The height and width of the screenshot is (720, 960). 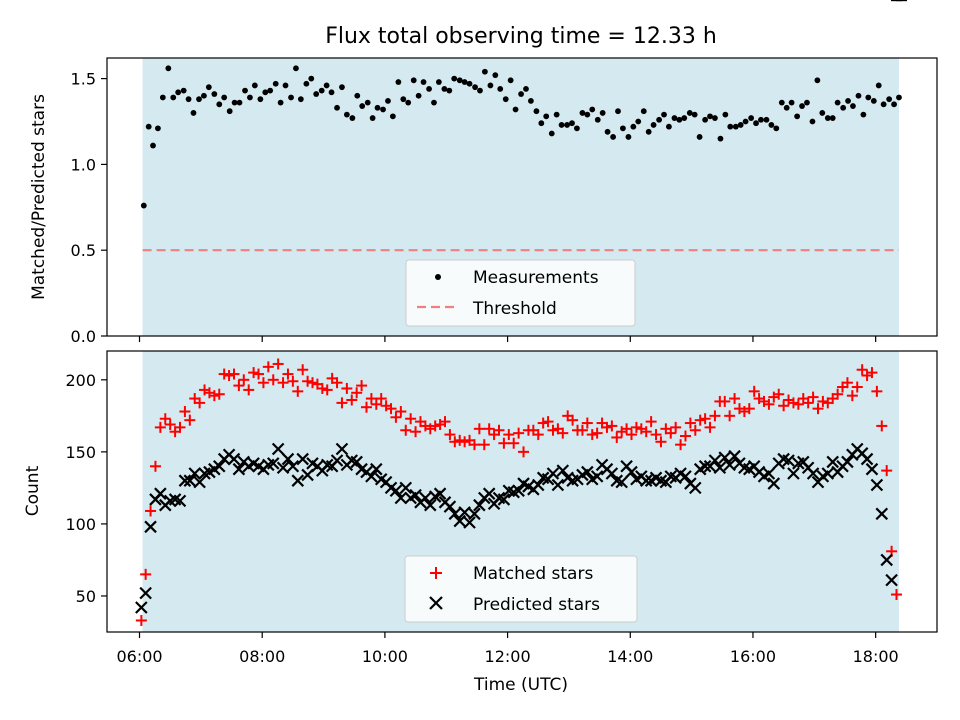 I want to click on bottom-legend-box, so click(x=521, y=589).